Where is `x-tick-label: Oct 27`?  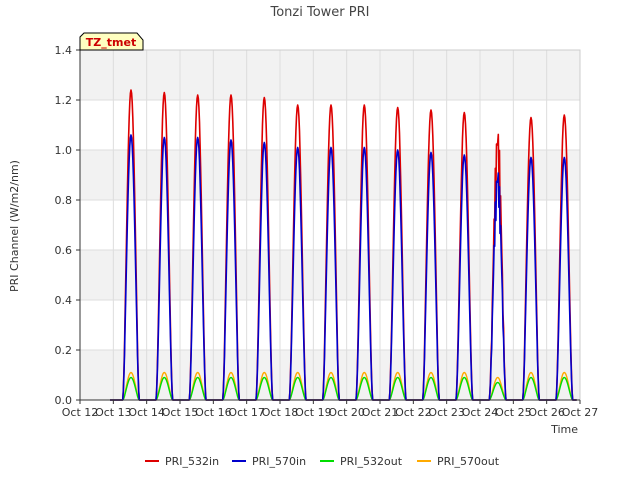 x-tick-label: Oct 27 is located at coordinates (580, 412).